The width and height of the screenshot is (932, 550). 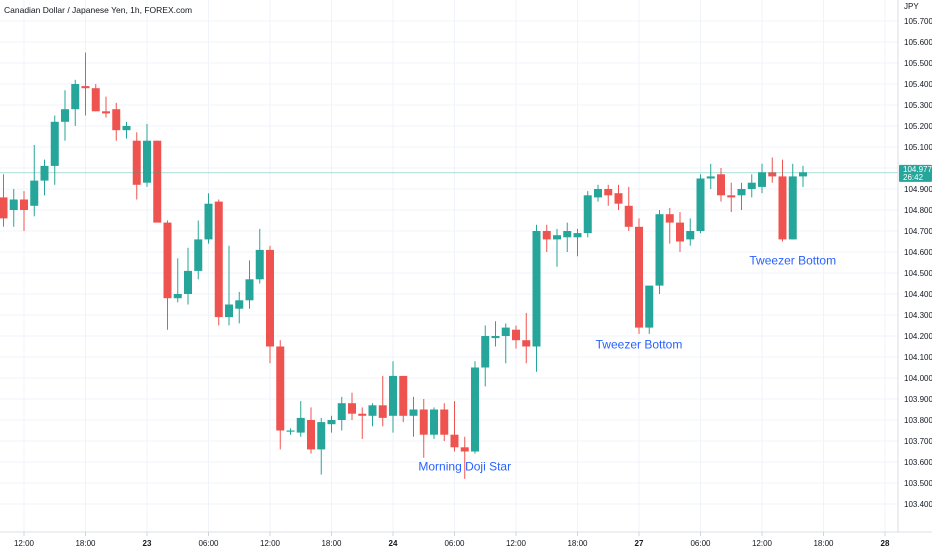 What do you see at coordinates (918, 462) in the screenshot?
I see `price-tick-label: 103.600` at bounding box center [918, 462].